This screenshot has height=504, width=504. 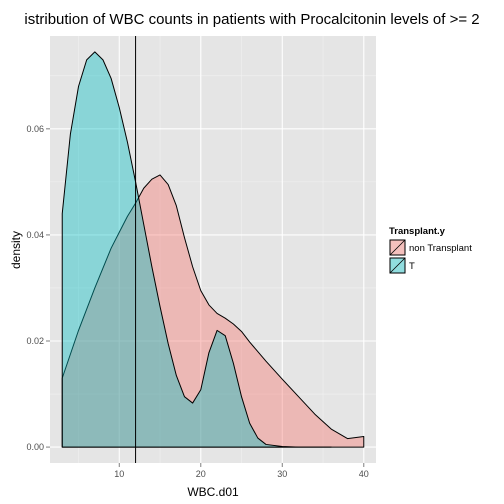 I want to click on y-tick-label: 0.00, so click(x=35, y=447).